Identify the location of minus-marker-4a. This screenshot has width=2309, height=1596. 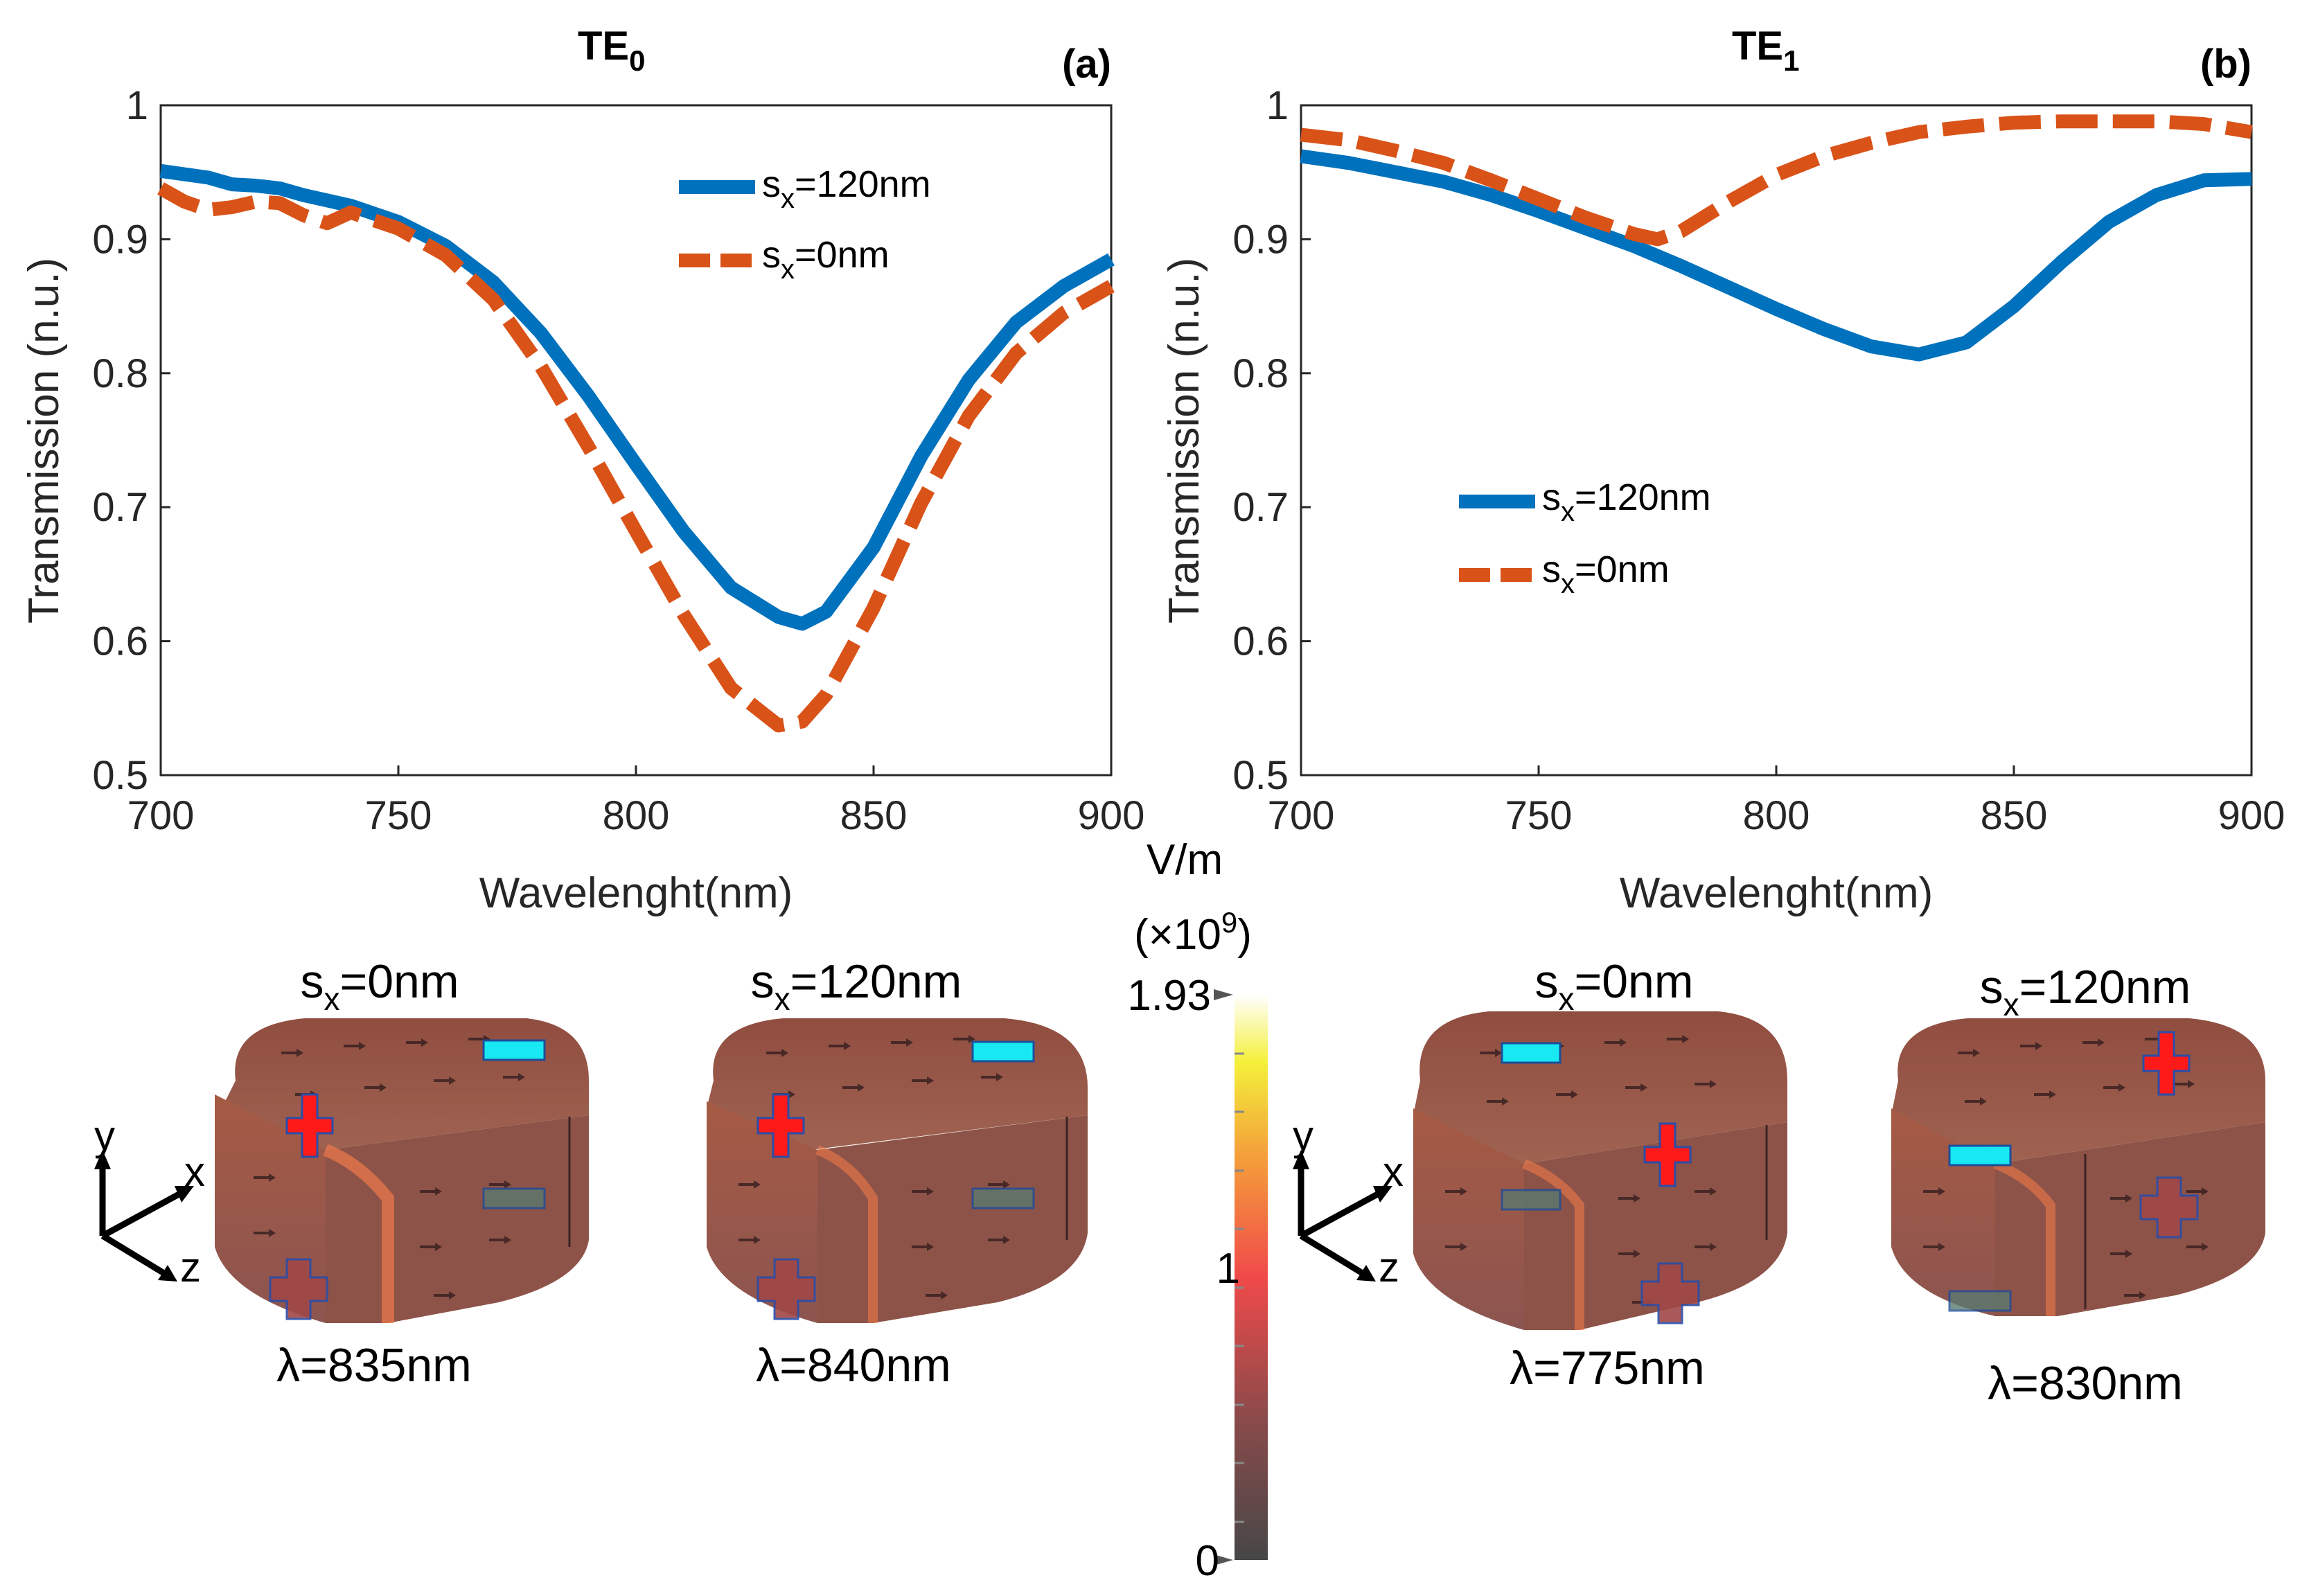
(1980, 1155).